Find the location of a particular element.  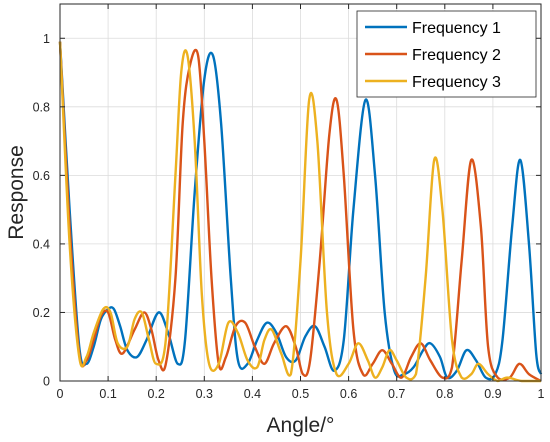

legend-label: Frequency 3 is located at coordinates (456, 82).